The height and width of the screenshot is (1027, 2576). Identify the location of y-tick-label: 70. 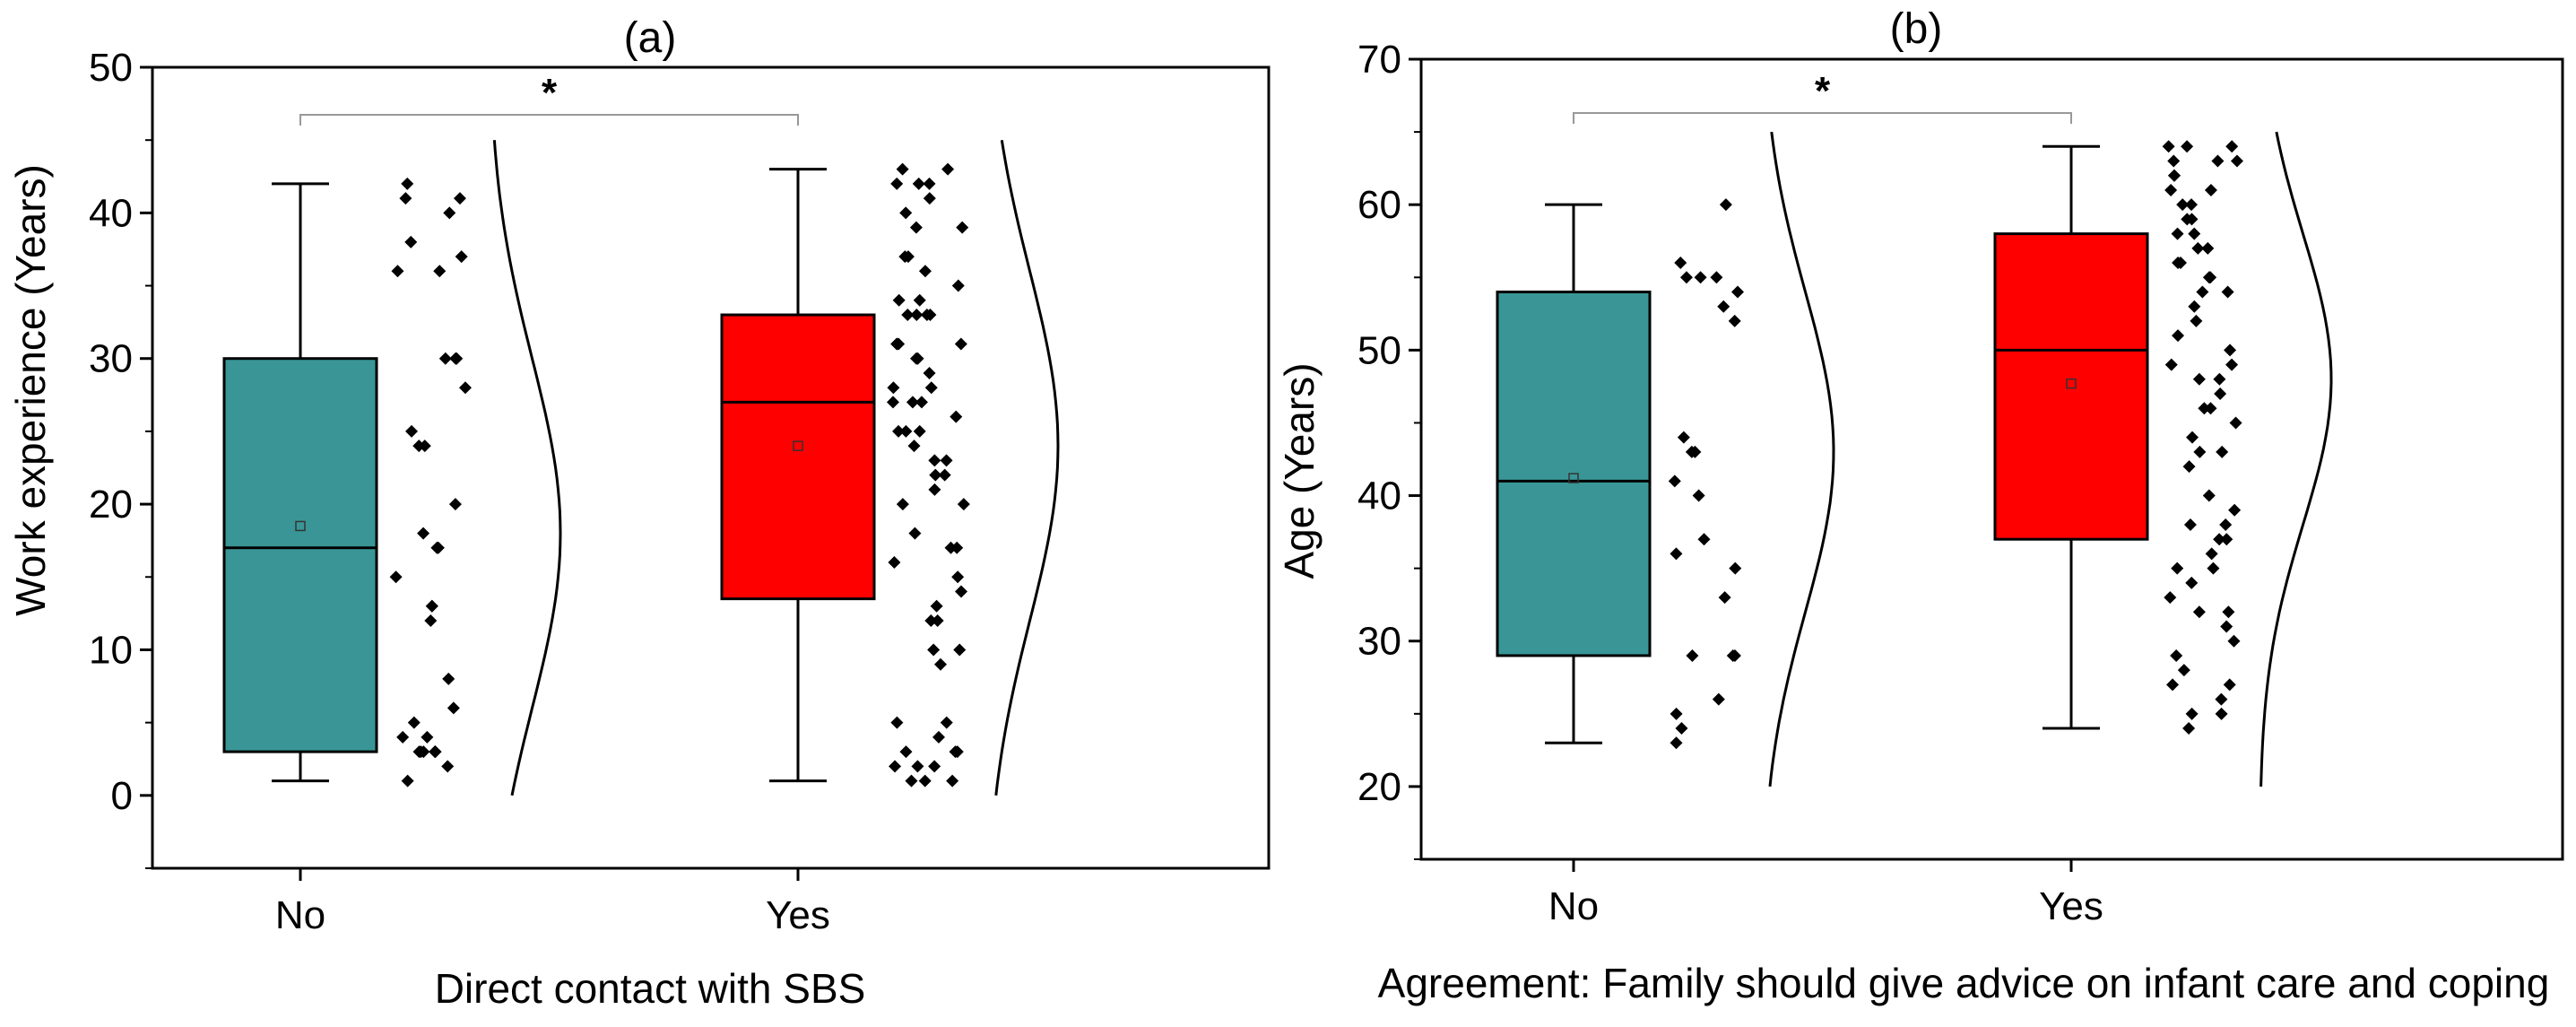
(1379, 60).